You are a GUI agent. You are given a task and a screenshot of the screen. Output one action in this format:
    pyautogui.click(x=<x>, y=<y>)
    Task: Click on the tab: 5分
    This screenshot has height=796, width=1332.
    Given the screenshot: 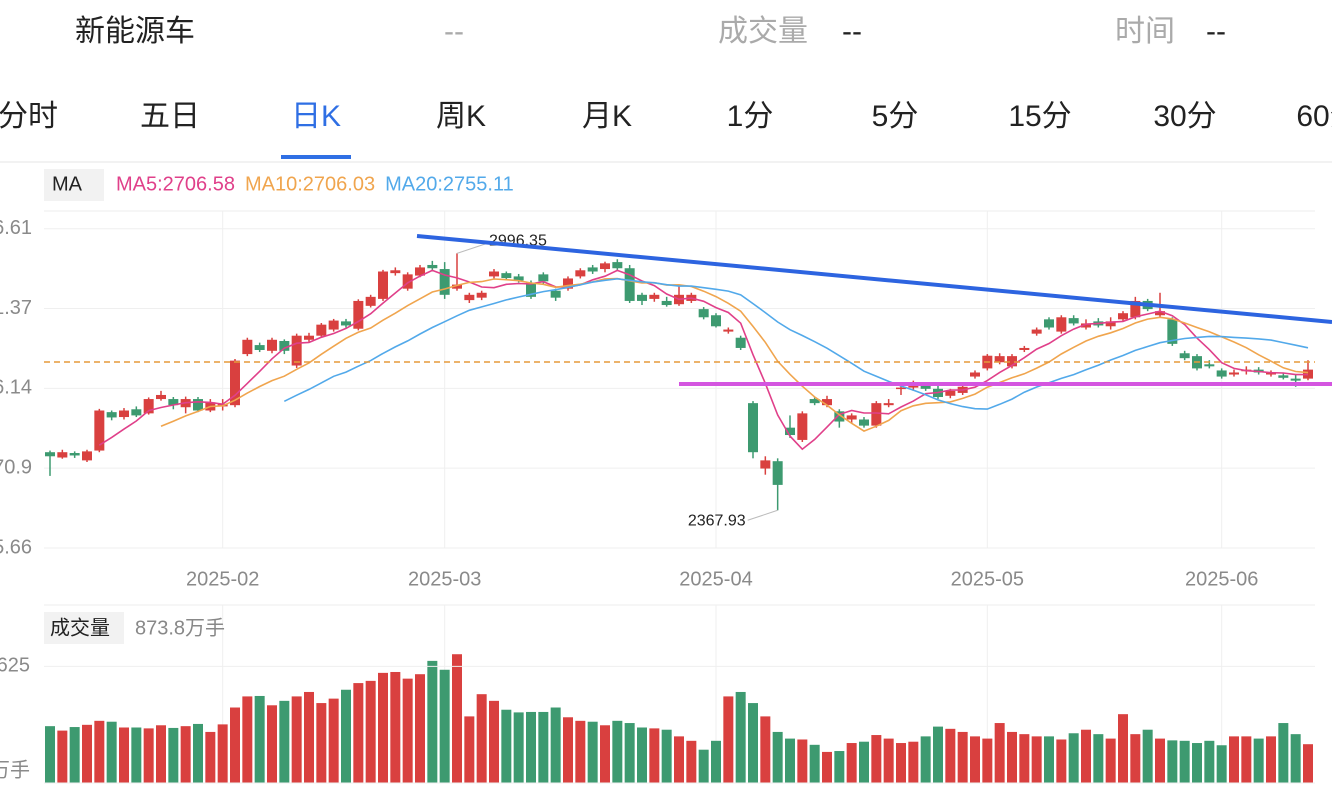 What is the action you would take?
    pyautogui.click(x=895, y=116)
    